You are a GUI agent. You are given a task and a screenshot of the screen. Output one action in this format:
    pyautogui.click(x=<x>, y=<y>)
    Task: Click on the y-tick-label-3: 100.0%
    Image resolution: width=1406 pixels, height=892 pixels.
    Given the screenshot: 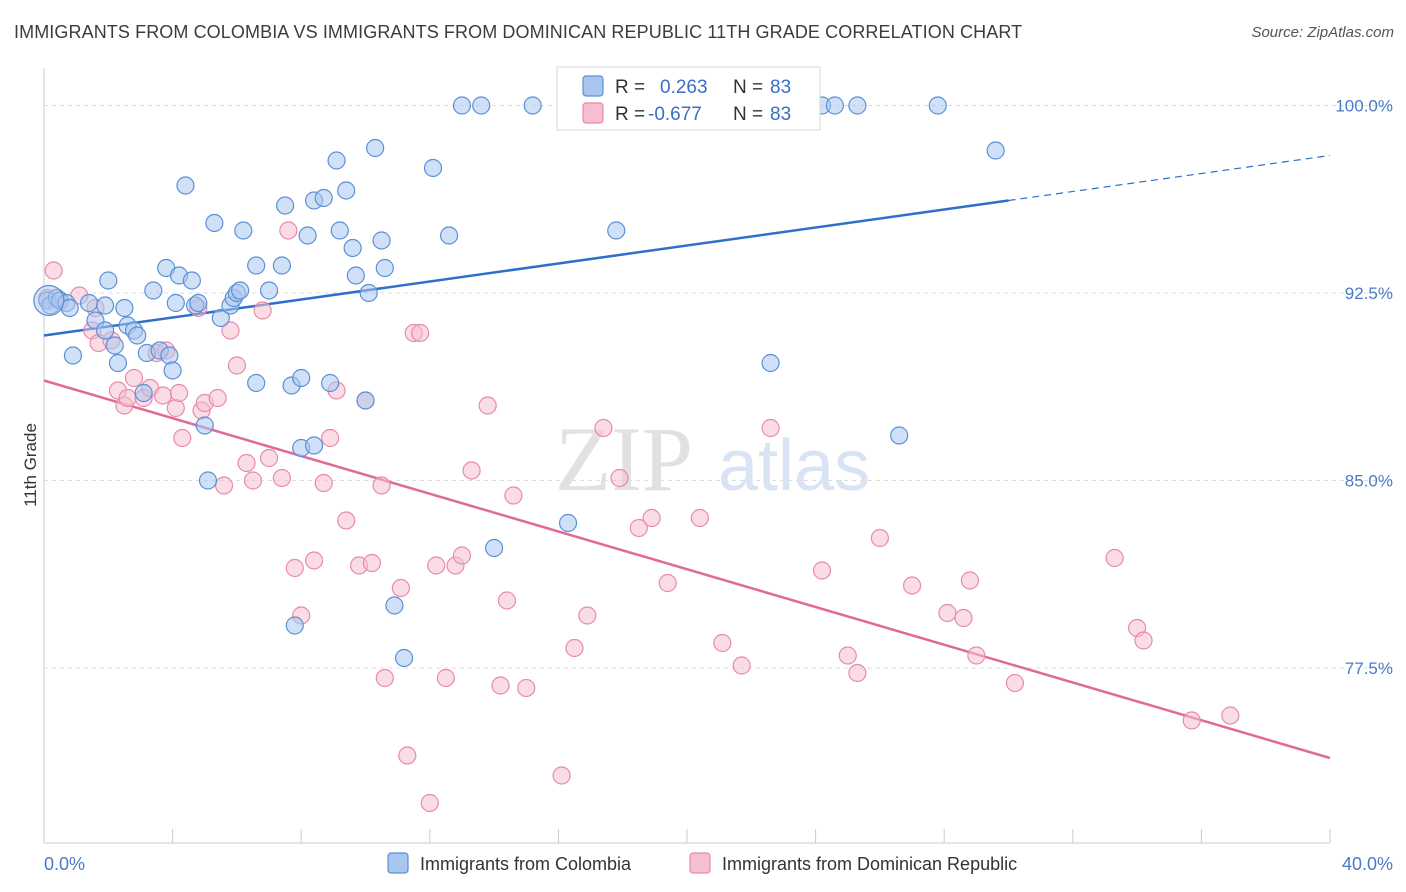 What is the action you would take?
    pyautogui.click(x=1364, y=106)
    